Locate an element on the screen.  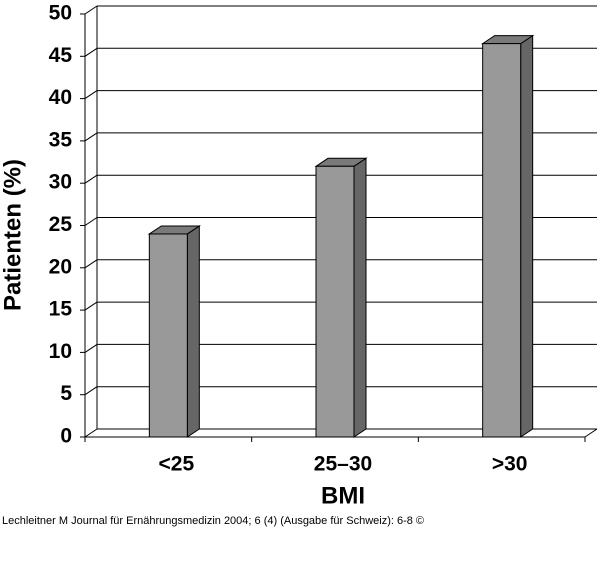
y-tick-label: 5 is located at coordinates (66, 393).